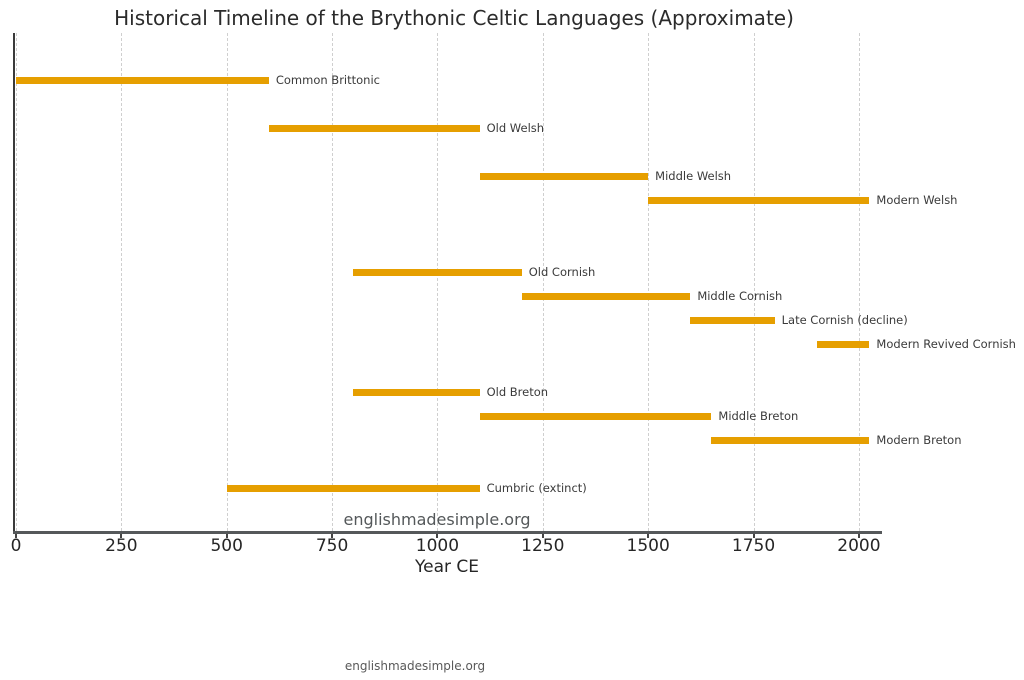 The width and height of the screenshot is (1024, 680). Describe the element at coordinates (844, 320) in the screenshot. I see `bar-label: Late Cornish (decline)` at that location.